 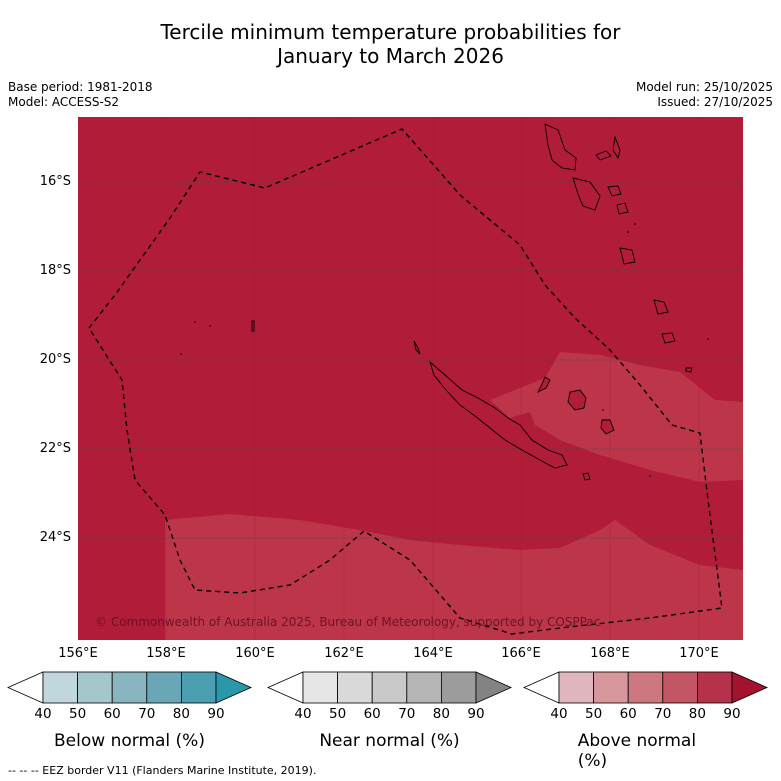 What do you see at coordinates (732, 714) in the screenshot?
I see `above-colorbar-tick: 90` at bounding box center [732, 714].